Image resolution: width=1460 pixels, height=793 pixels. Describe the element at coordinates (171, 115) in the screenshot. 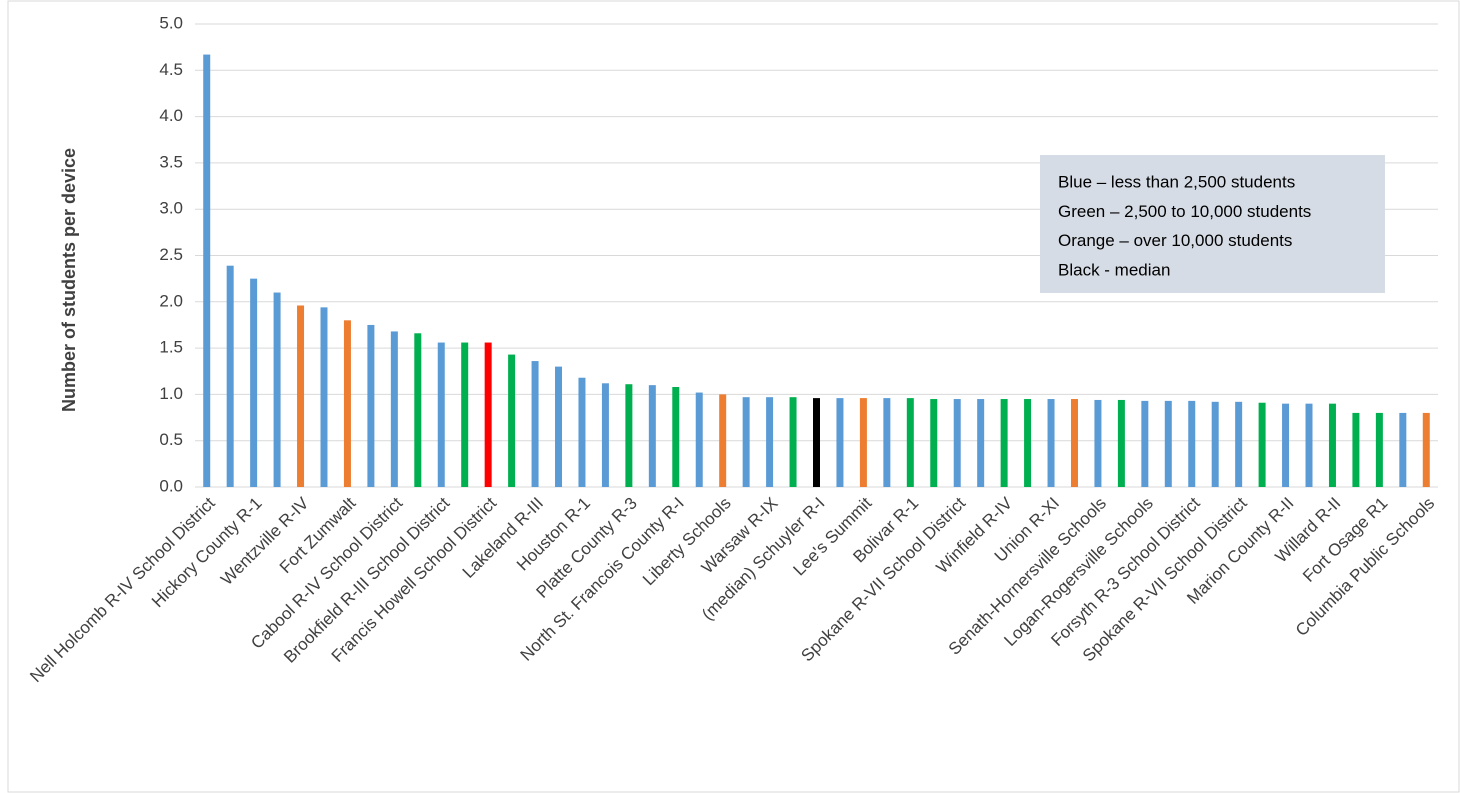

I see `y-tick-label: 4.0` at that location.